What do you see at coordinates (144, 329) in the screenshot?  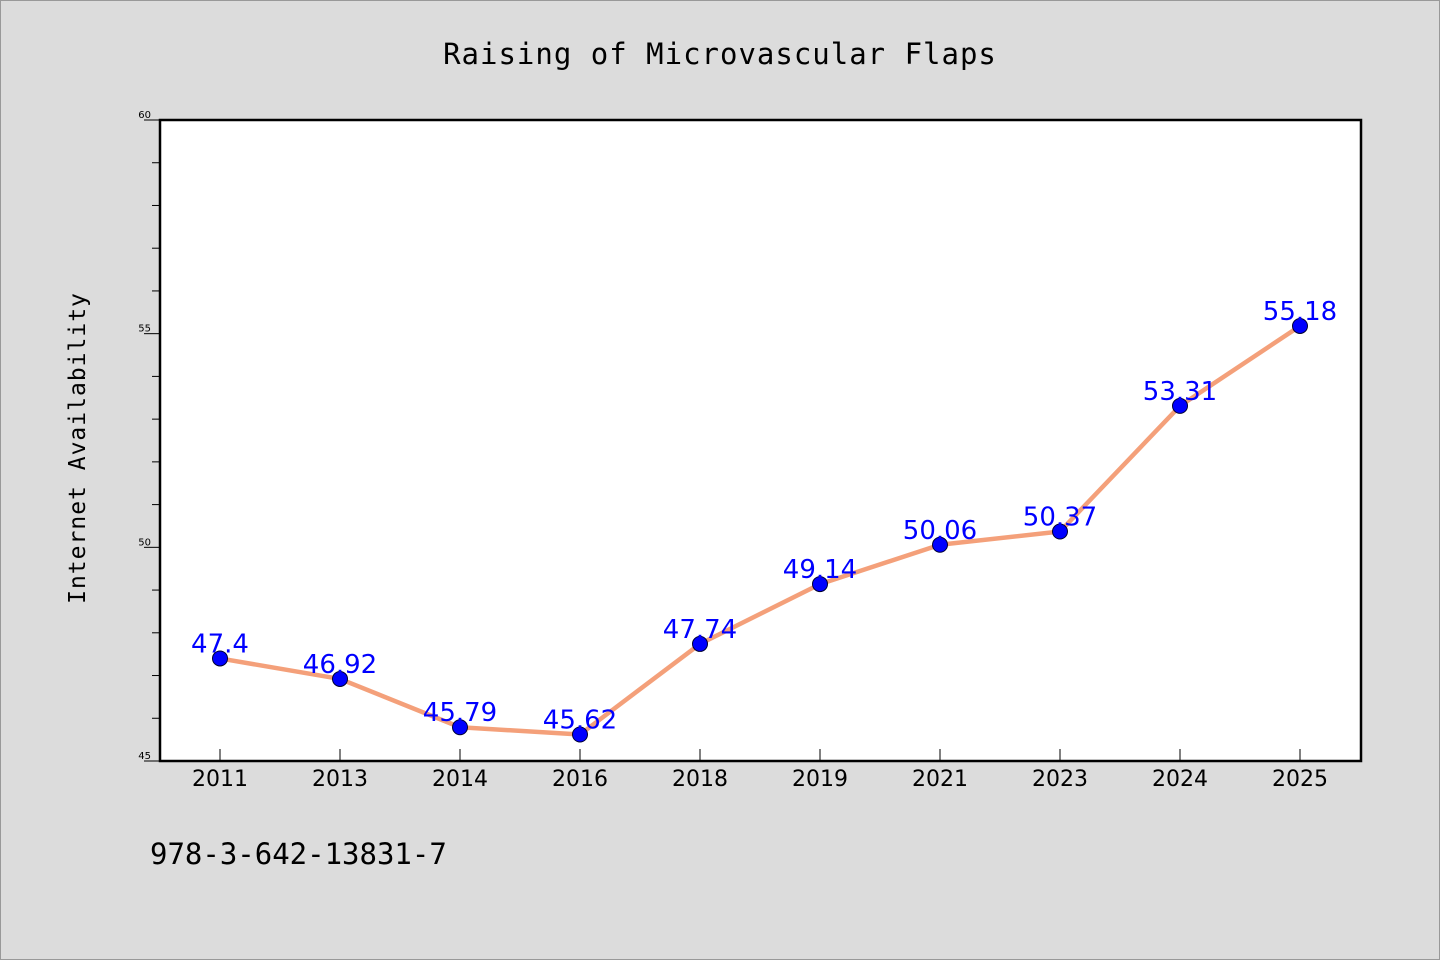 I see `y-tick-label: 55` at bounding box center [144, 329].